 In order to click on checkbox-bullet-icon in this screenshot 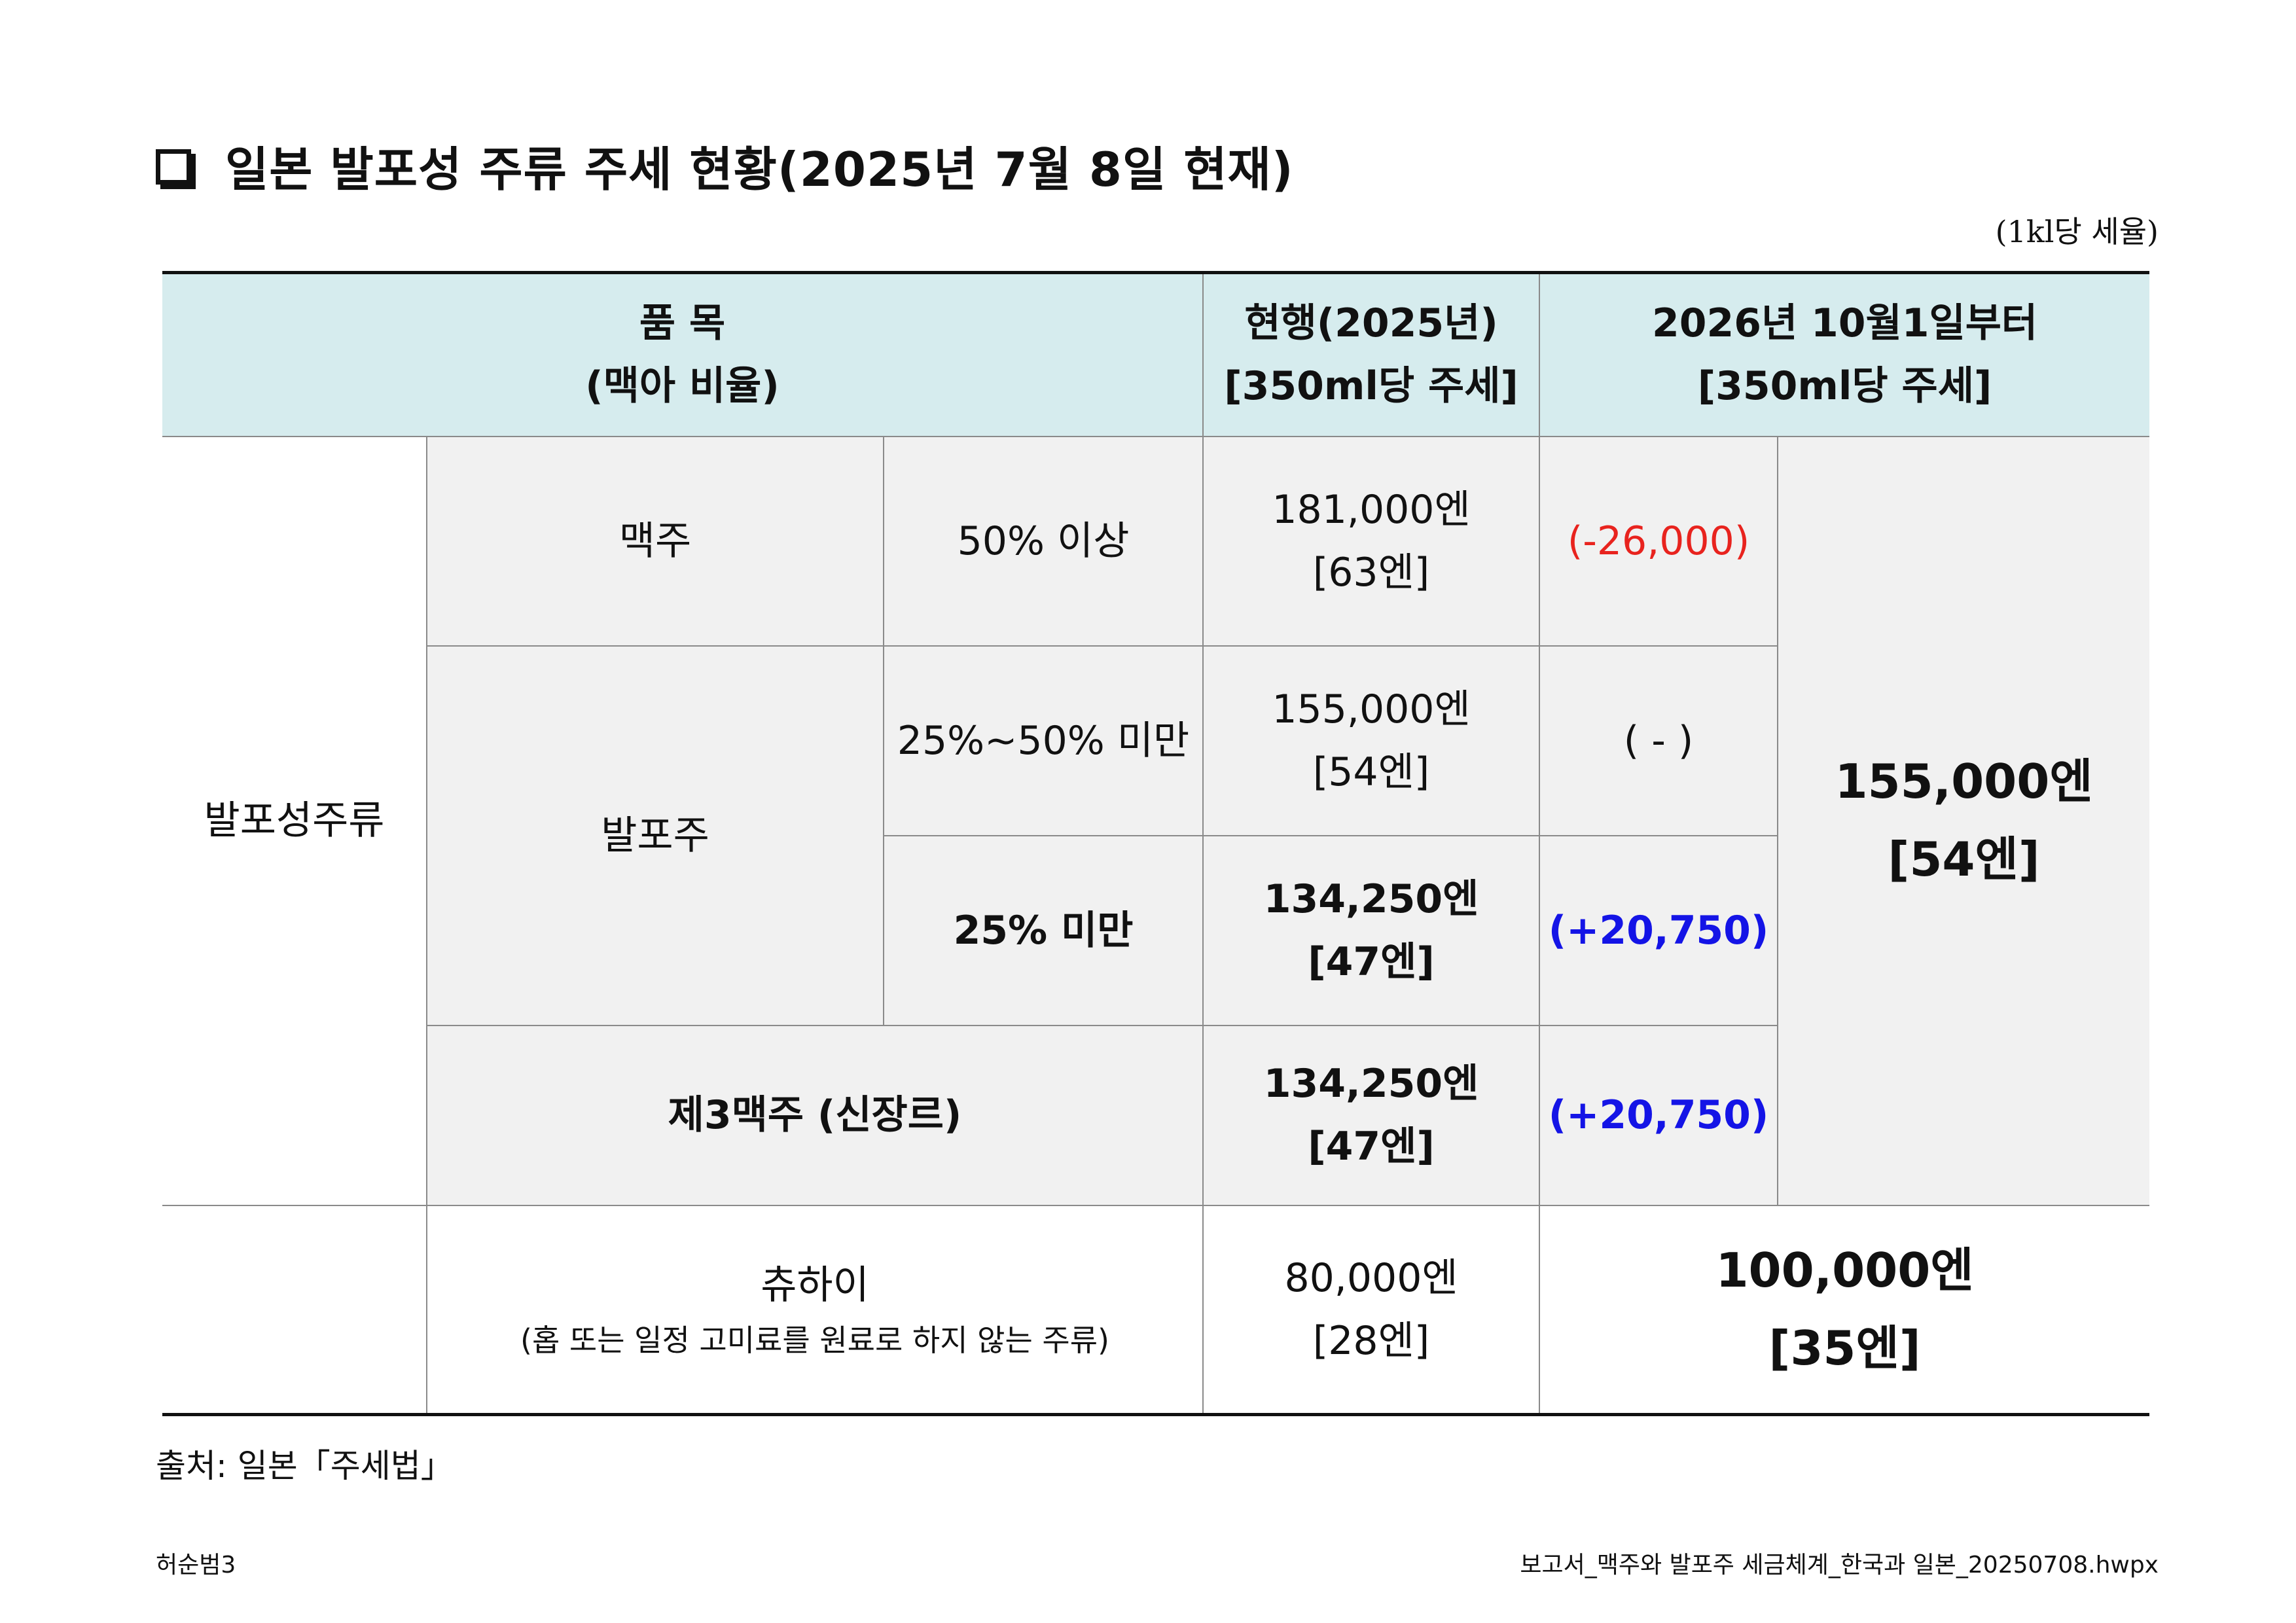, I will do `click(173, 167)`.